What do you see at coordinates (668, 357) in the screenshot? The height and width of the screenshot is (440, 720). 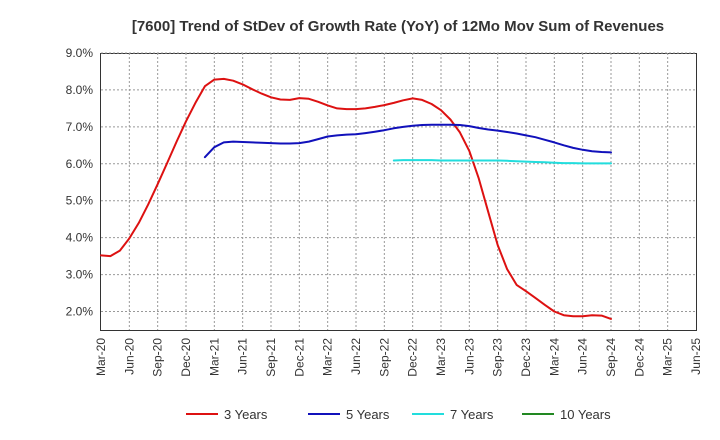 I see `x-tick-label: Mar-25` at bounding box center [668, 357].